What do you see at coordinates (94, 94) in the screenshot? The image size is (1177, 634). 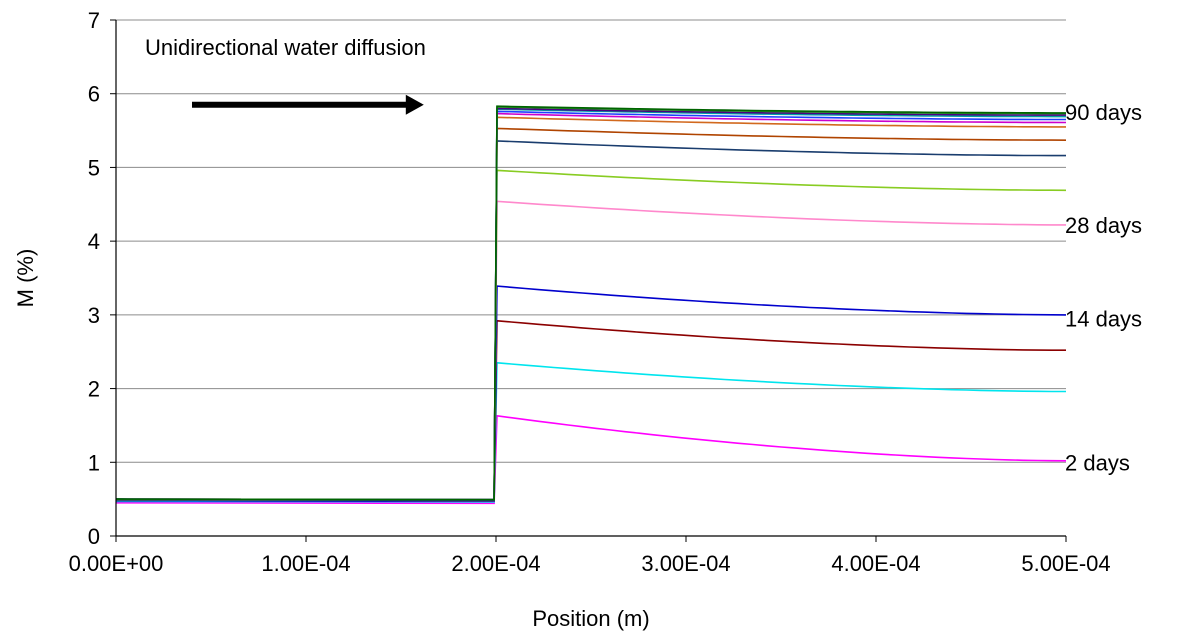 I see `y-tick-label: 6` at bounding box center [94, 94].